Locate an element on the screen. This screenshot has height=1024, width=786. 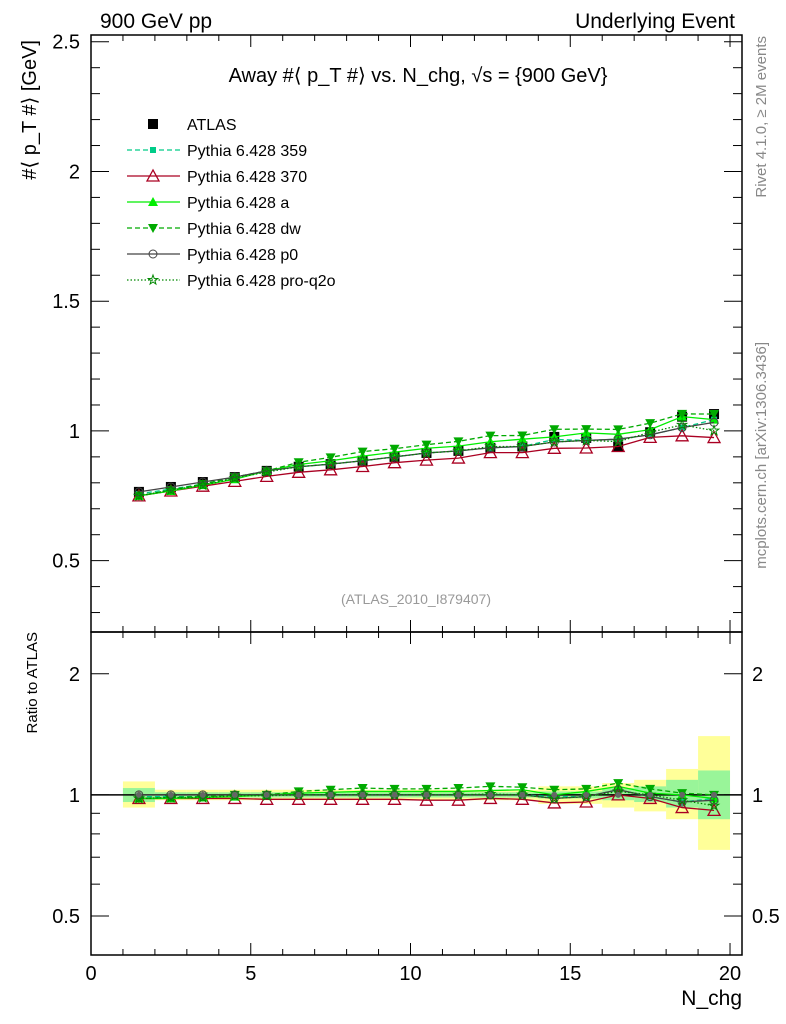
x-tick-label: 5 is located at coordinates (250, 974).